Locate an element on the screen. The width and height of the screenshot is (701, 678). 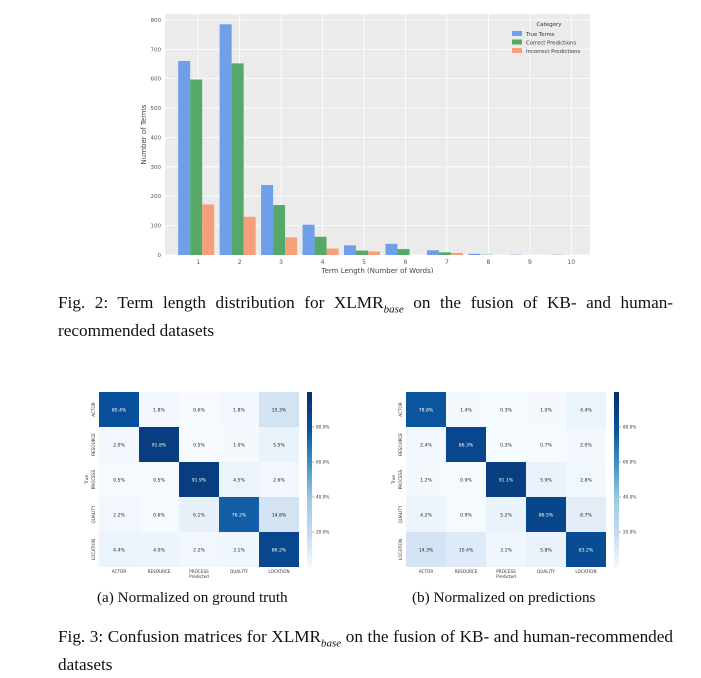
heatmap-cell-label: 78.8% is located at coordinates (426, 411).